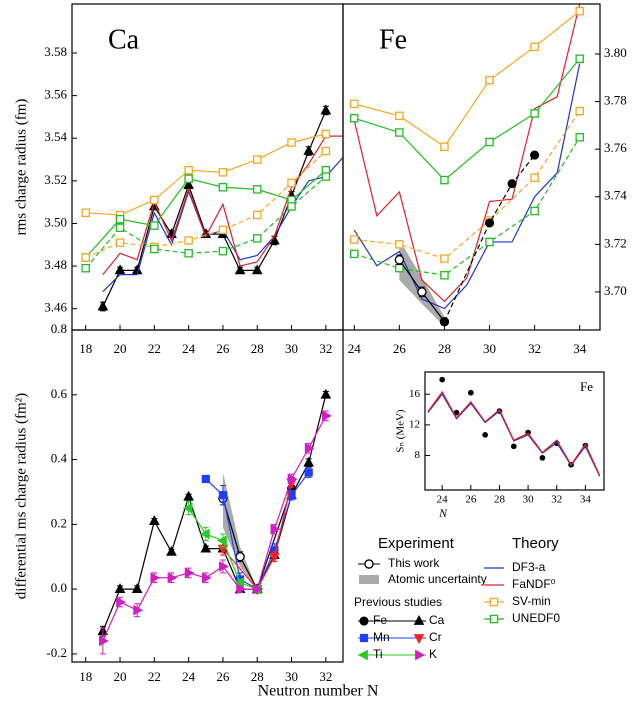 The height and width of the screenshot is (704, 636). What do you see at coordinates (55, 51) in the screenshot?
I see `y-tick-label: 3.58` at bounding box center [55, 51].